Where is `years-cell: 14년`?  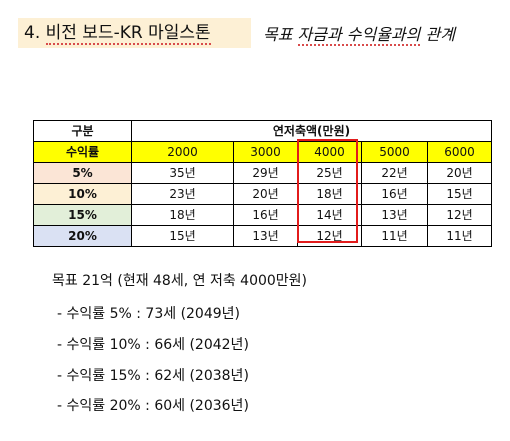 years-cell: 14년 is located at coordinates (329, 215).